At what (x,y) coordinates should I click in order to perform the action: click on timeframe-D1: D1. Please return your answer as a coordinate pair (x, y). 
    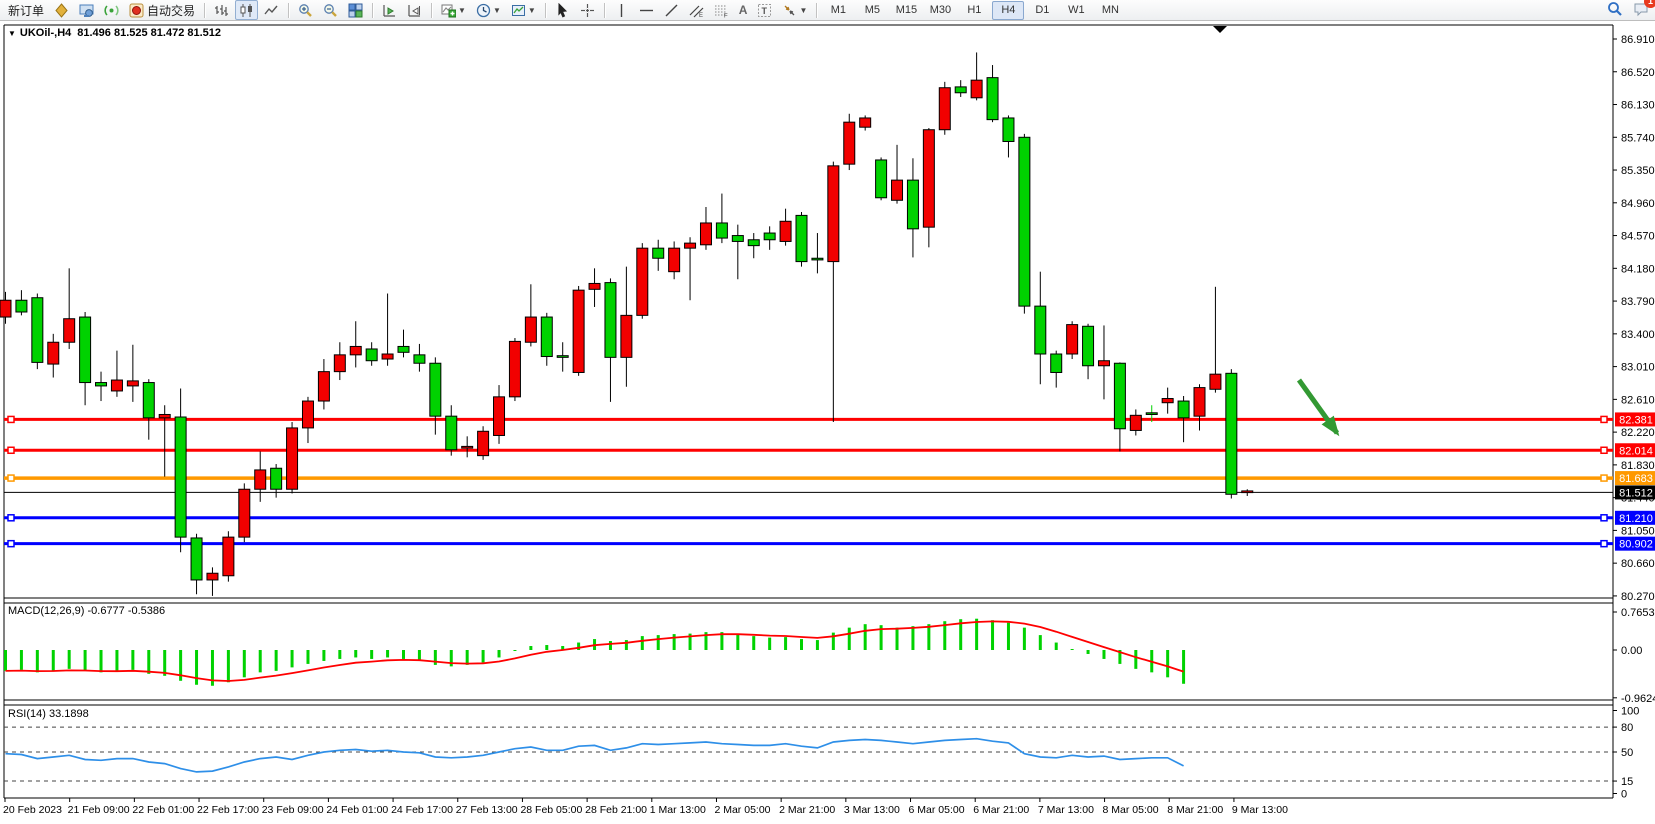
    Looking at the image, I should click on (1042, 10).